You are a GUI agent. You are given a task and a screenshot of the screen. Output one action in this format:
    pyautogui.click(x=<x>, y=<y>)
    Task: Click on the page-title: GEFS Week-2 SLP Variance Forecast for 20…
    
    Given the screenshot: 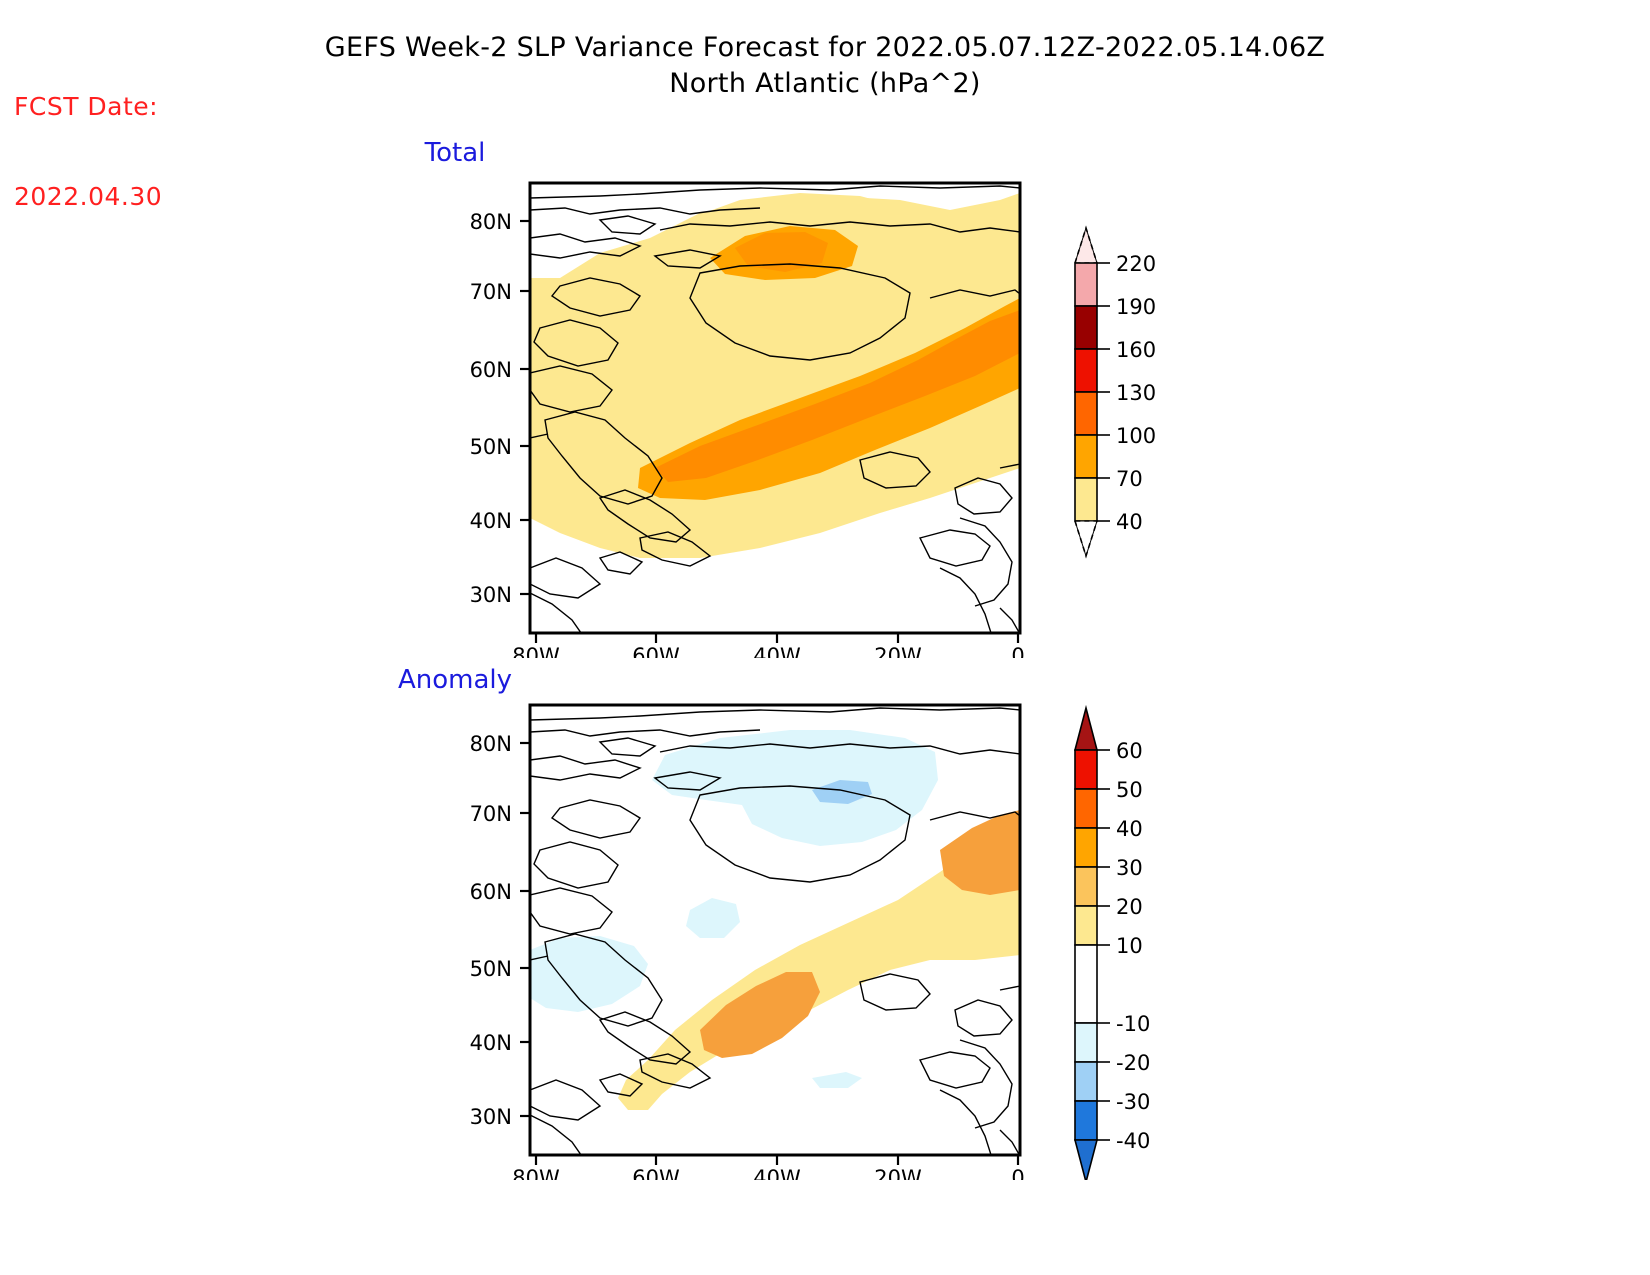 What is the action you would take?
    pyautogui.click(x=825, y=66)
    